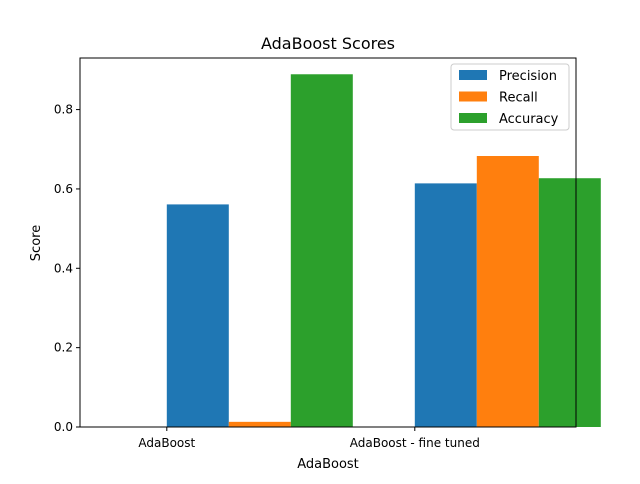 Image resolution: width=640 pixels, height=484 pixels. I want to click on x-axis: AdaBoost AdaBoost - fine tuned, so click(309, 438).